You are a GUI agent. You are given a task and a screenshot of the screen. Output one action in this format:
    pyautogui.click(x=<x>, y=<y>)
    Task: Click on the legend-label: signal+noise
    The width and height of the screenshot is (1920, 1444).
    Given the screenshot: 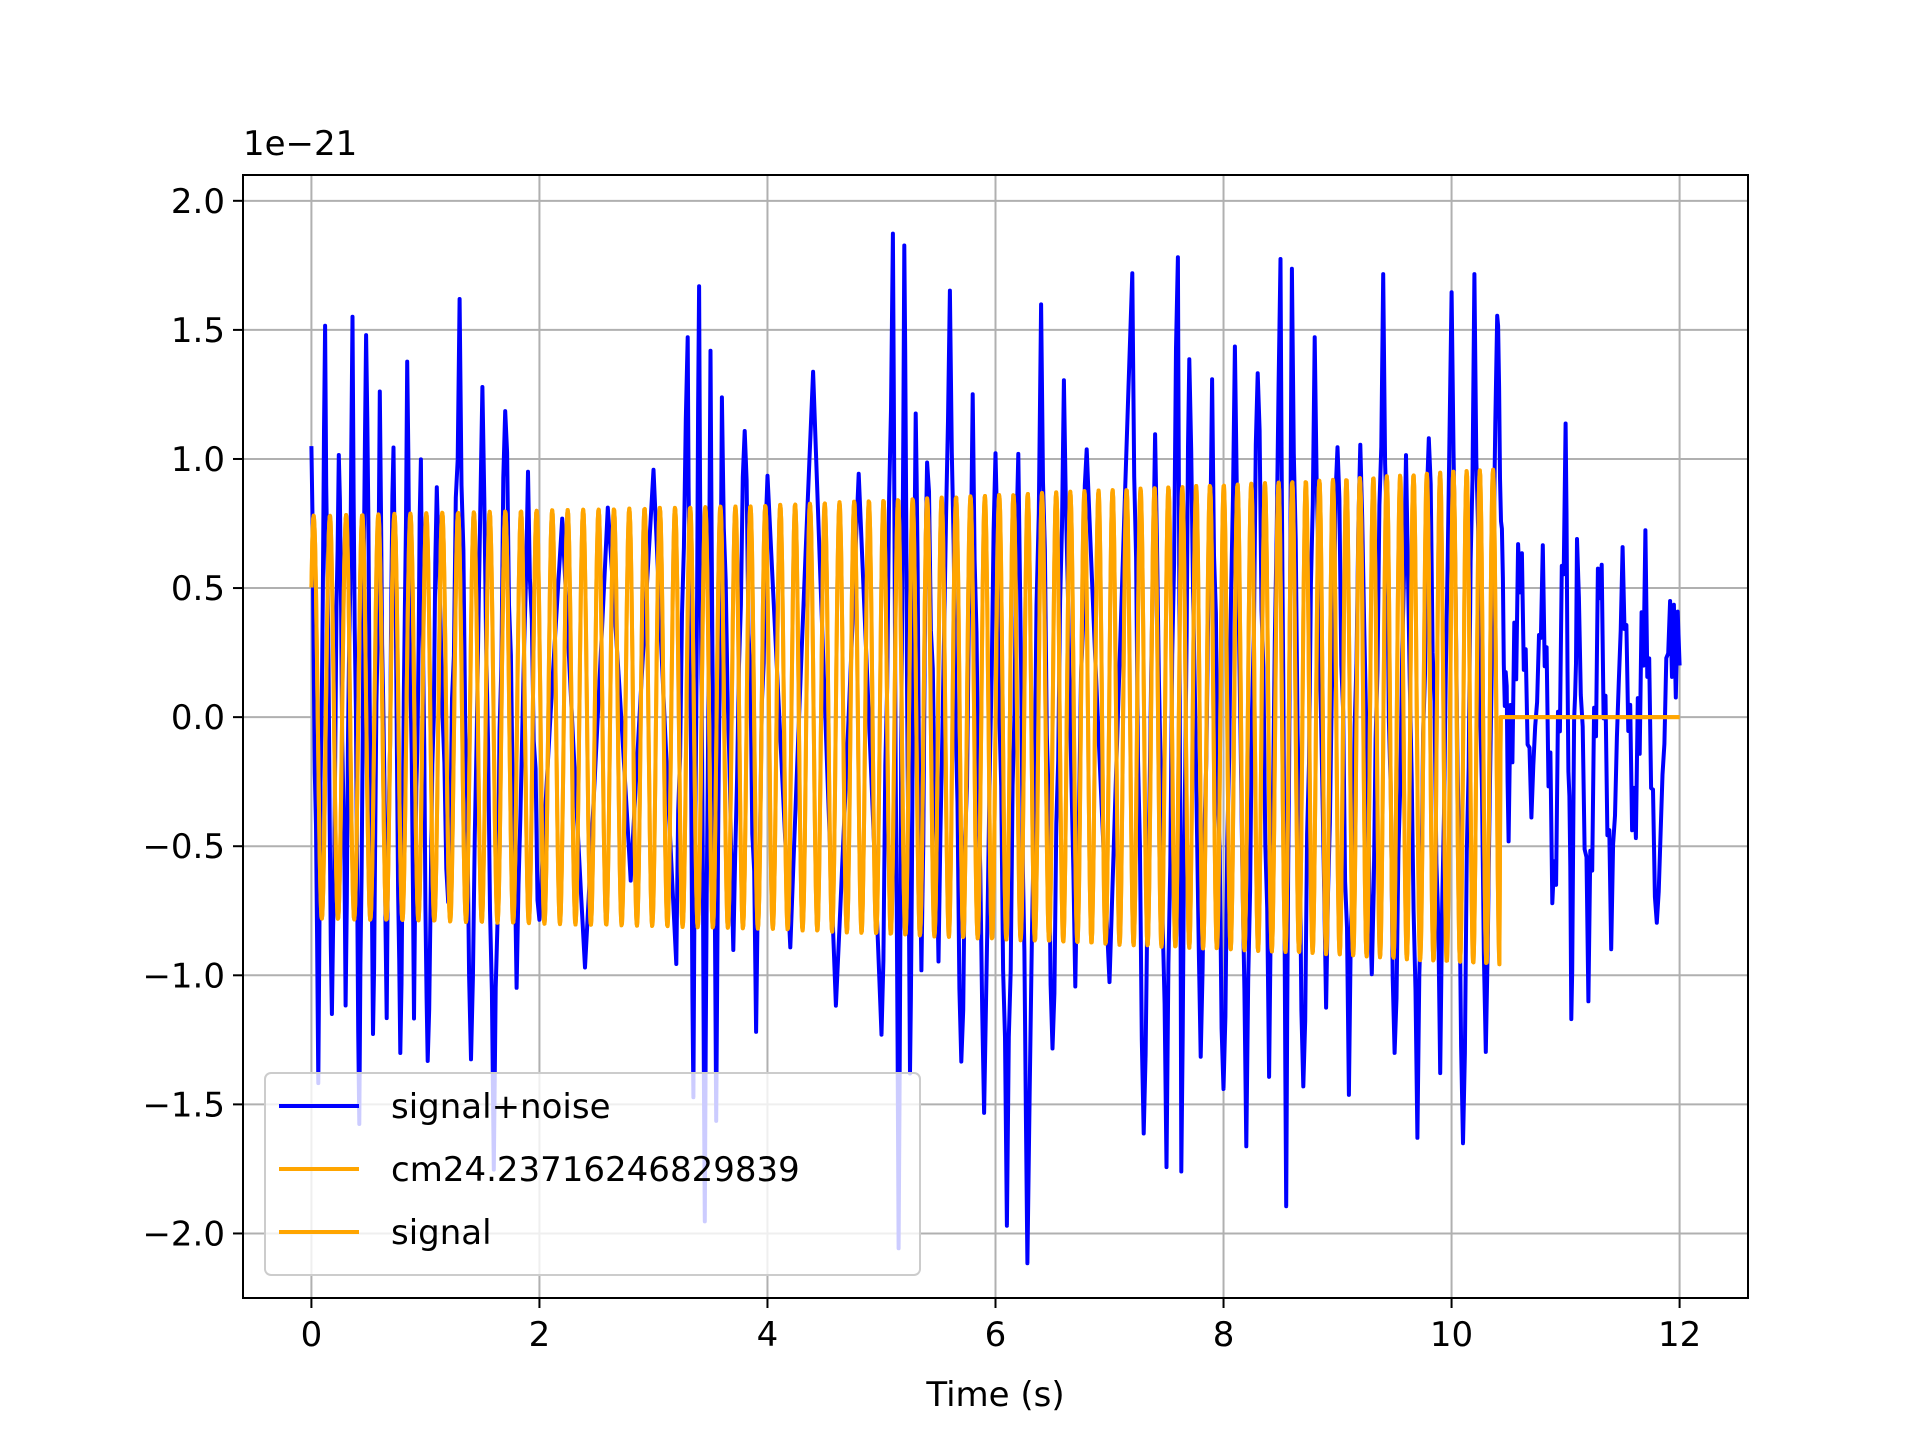 What is the action you would take?
    pyautogui.click(x=501, y=1107)
    